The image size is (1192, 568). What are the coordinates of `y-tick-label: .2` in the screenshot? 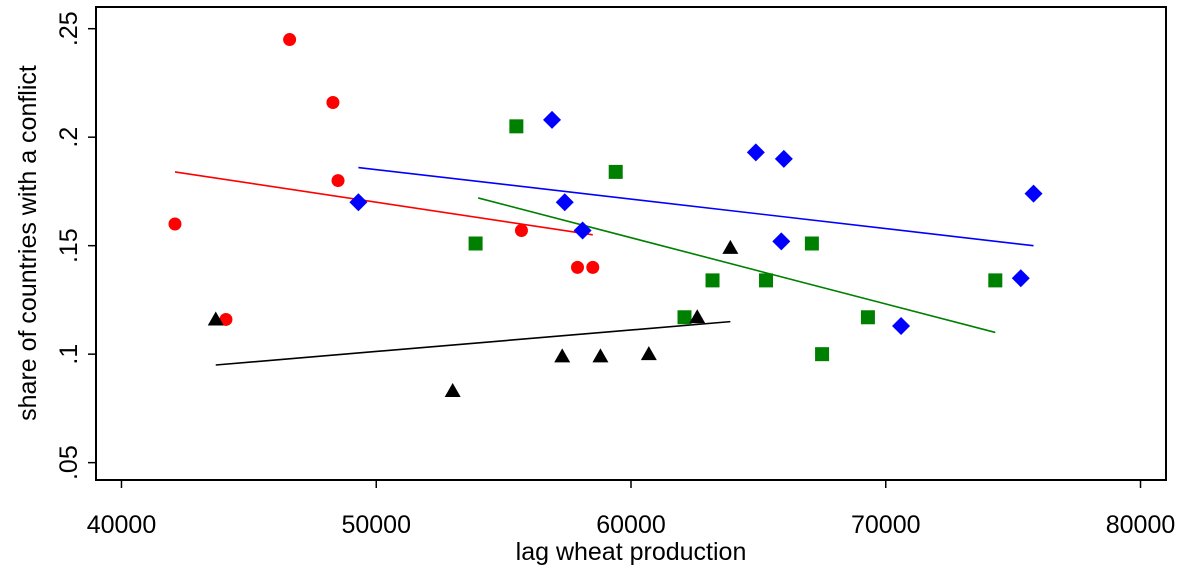 It's located at (69, 137).